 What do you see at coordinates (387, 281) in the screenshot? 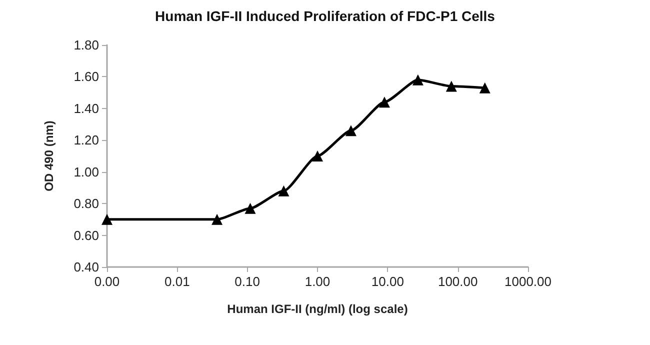
I see `x-tick-label: 10.00` at bounding box center [387, 281].